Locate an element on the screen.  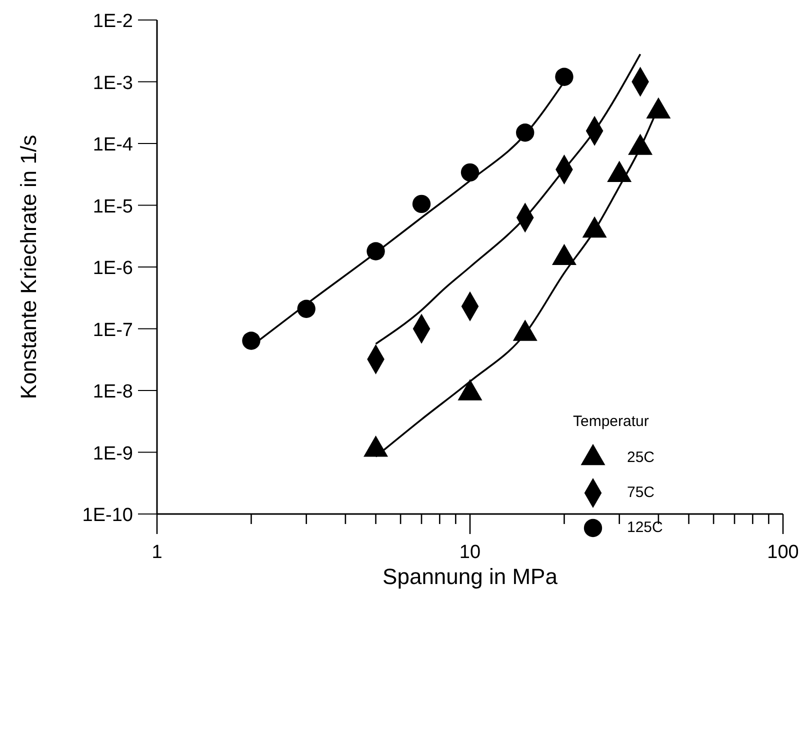
y-tick-label: 1E-3 is located at coordinates (112, 83).